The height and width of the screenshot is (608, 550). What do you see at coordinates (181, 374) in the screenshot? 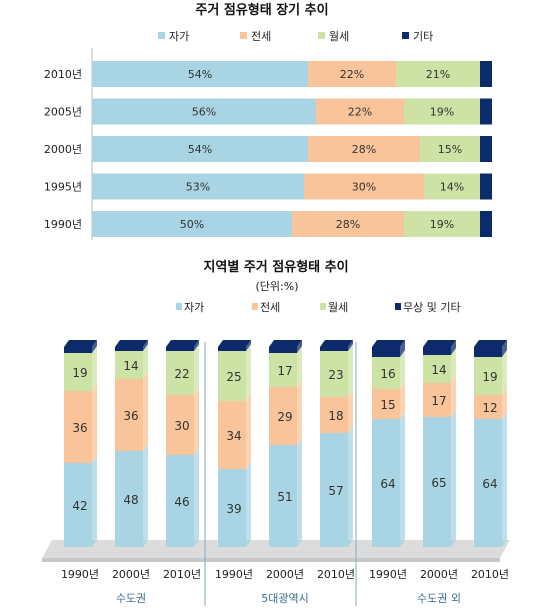
I see `column-data-label: 22` at bounding box center [181, 374].